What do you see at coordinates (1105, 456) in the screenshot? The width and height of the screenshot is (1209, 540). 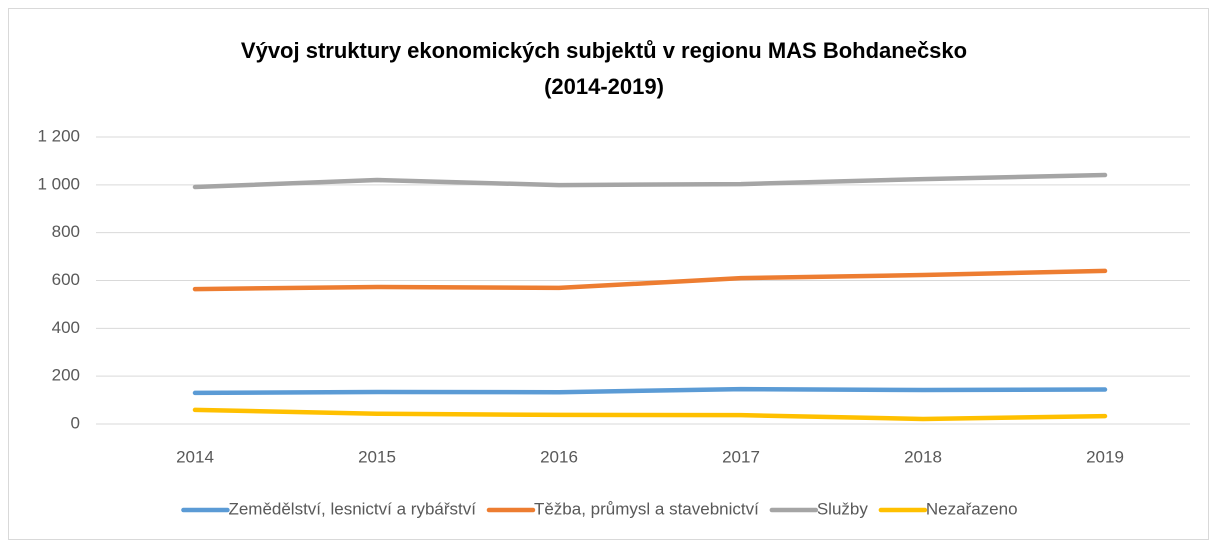 I see `x-tick-label: 2019` at bounding box center [1105, 456].